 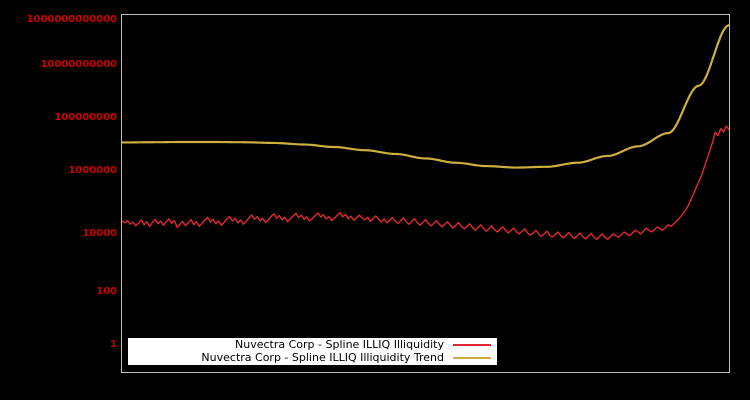 I want to click on y-tick-1e6: 1000000, so click(x=92, y=170).